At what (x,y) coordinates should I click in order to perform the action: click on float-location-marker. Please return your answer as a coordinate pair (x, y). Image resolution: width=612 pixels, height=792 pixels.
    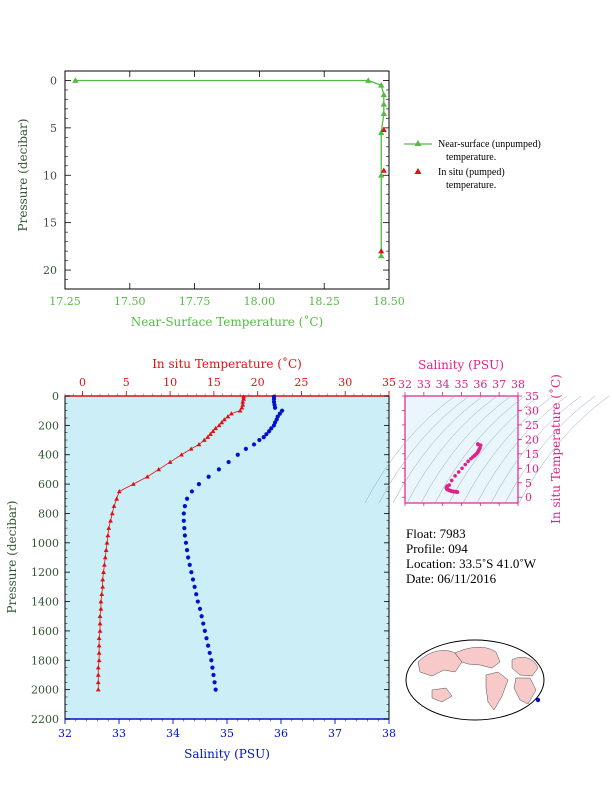
    Looking at the image, I should click on (538, 700).